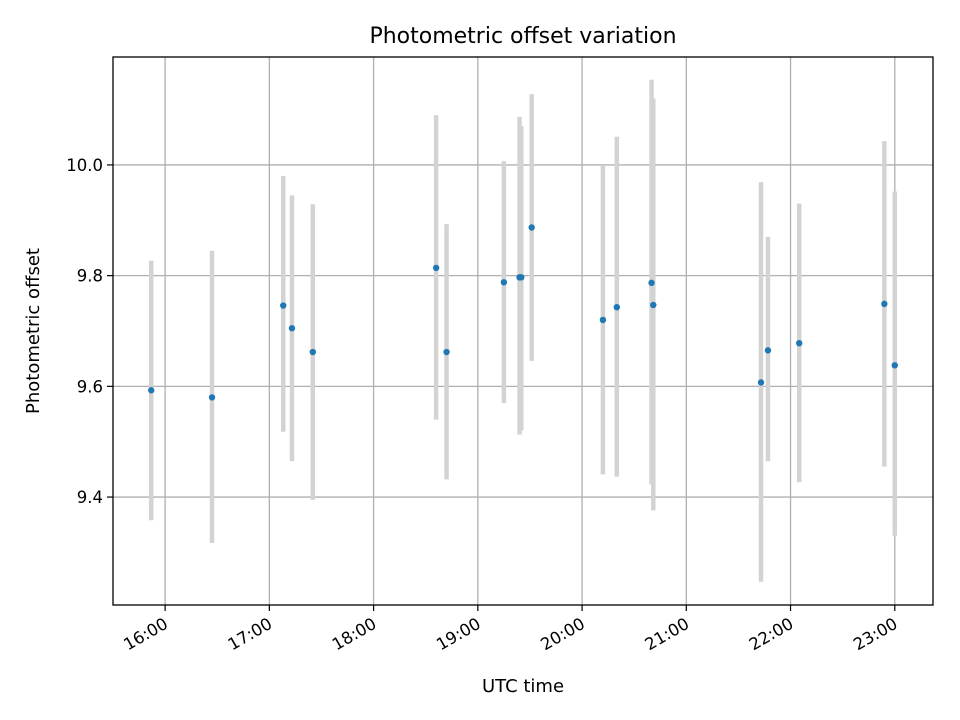  What do you see at coordinates (250, 634) in the screenshot?
I see `x-tick-label: 17:00` at bounding box center [250, 634].